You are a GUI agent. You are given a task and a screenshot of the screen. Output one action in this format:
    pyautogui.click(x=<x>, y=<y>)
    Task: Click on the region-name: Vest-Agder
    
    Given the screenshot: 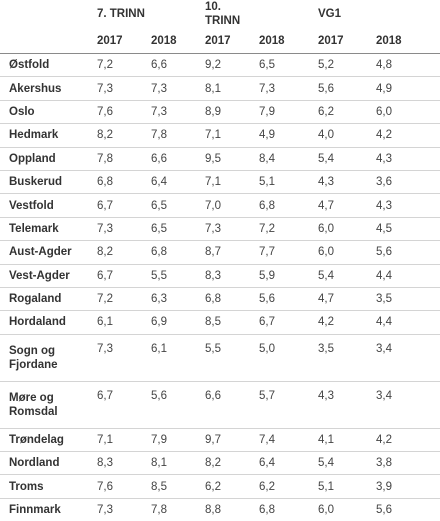 What is the action you would take?
    pyautogui.click(x=48, y=275)
    